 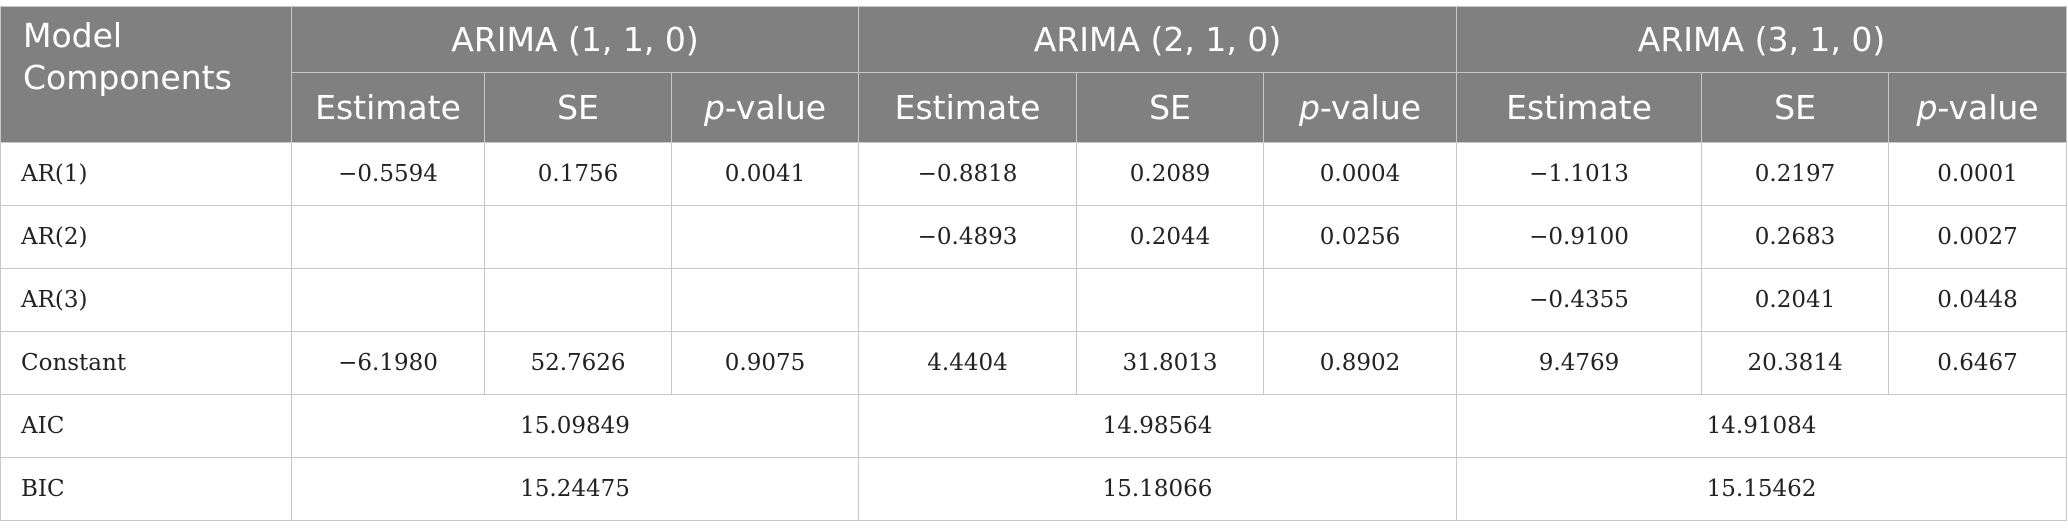 What do you see at coordinates (575, 489) in the screenshot?
I see `bic-value-arima-110: 15.24475` at bounding box center [575, 489].